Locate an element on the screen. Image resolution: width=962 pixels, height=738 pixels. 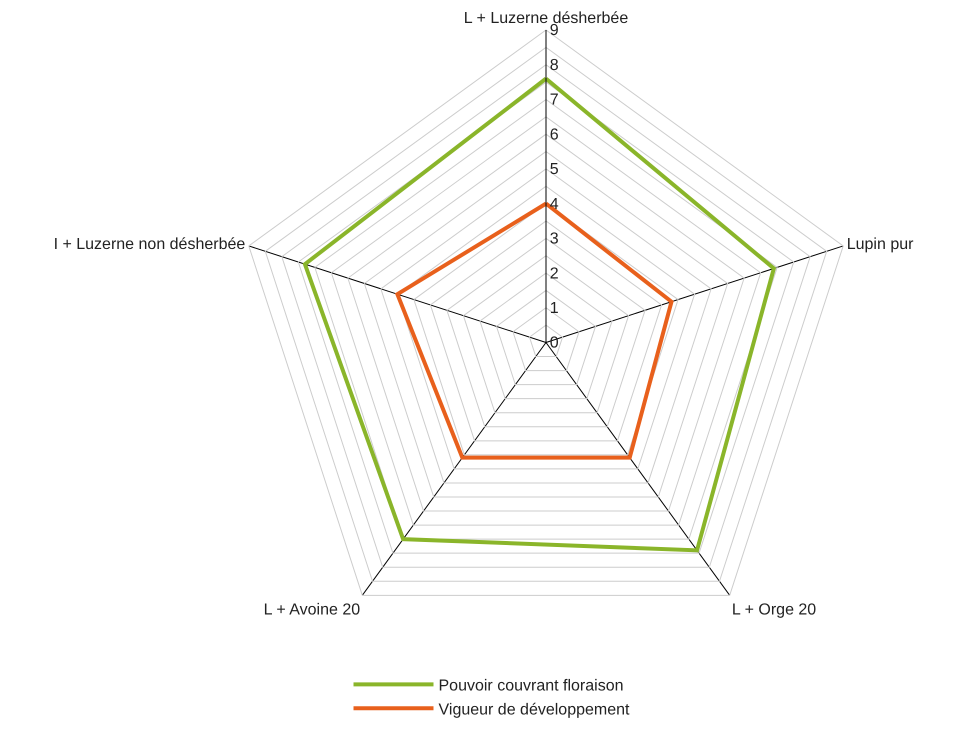
spoke-label: L + Orge 20 is located at coordinates (774, 610).